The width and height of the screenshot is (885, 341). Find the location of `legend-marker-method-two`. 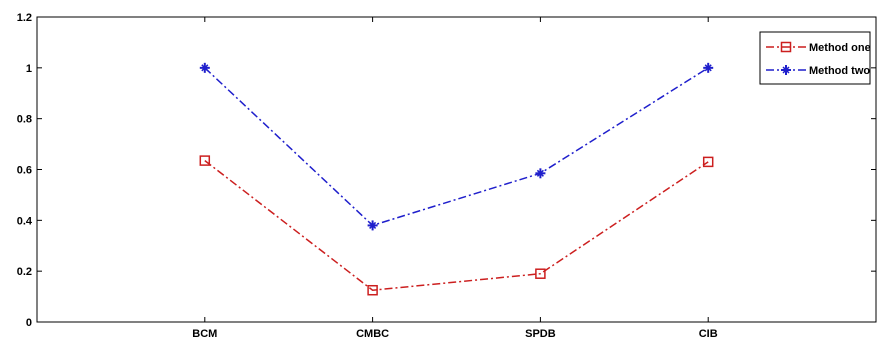

legend-marker-method-two is located at coordinates (786, 70).